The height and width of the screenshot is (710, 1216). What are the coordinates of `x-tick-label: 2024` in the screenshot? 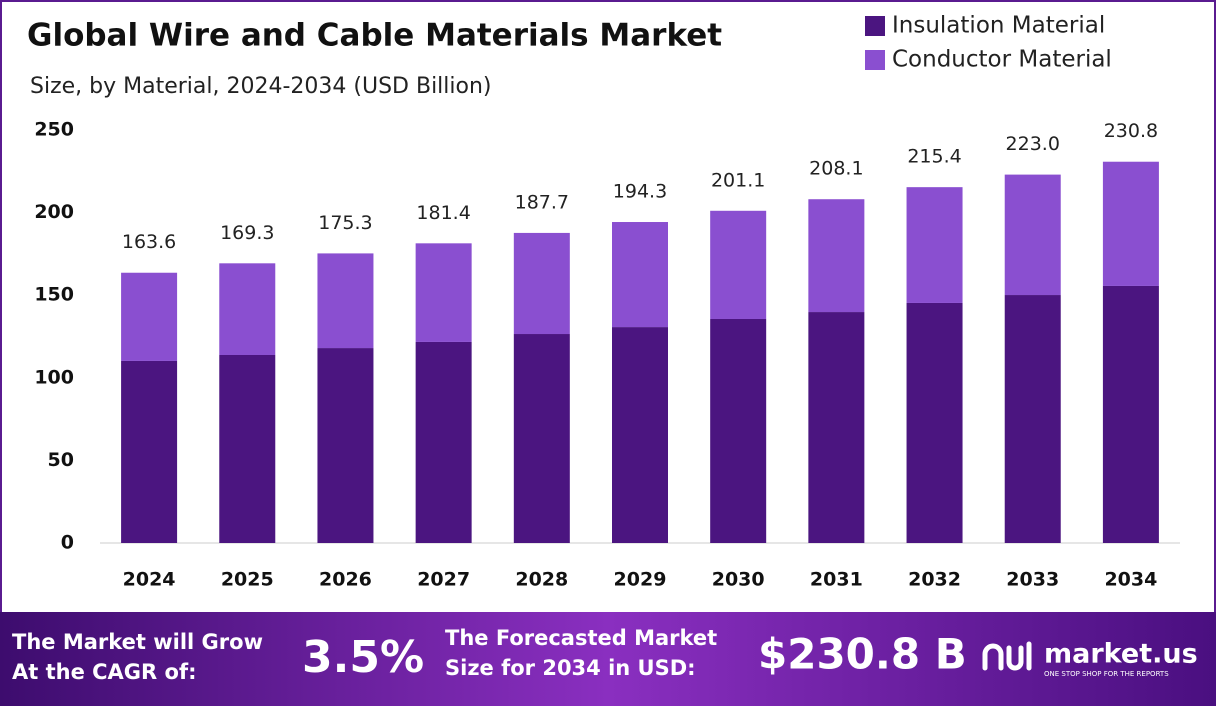 It's located at (149, 580).